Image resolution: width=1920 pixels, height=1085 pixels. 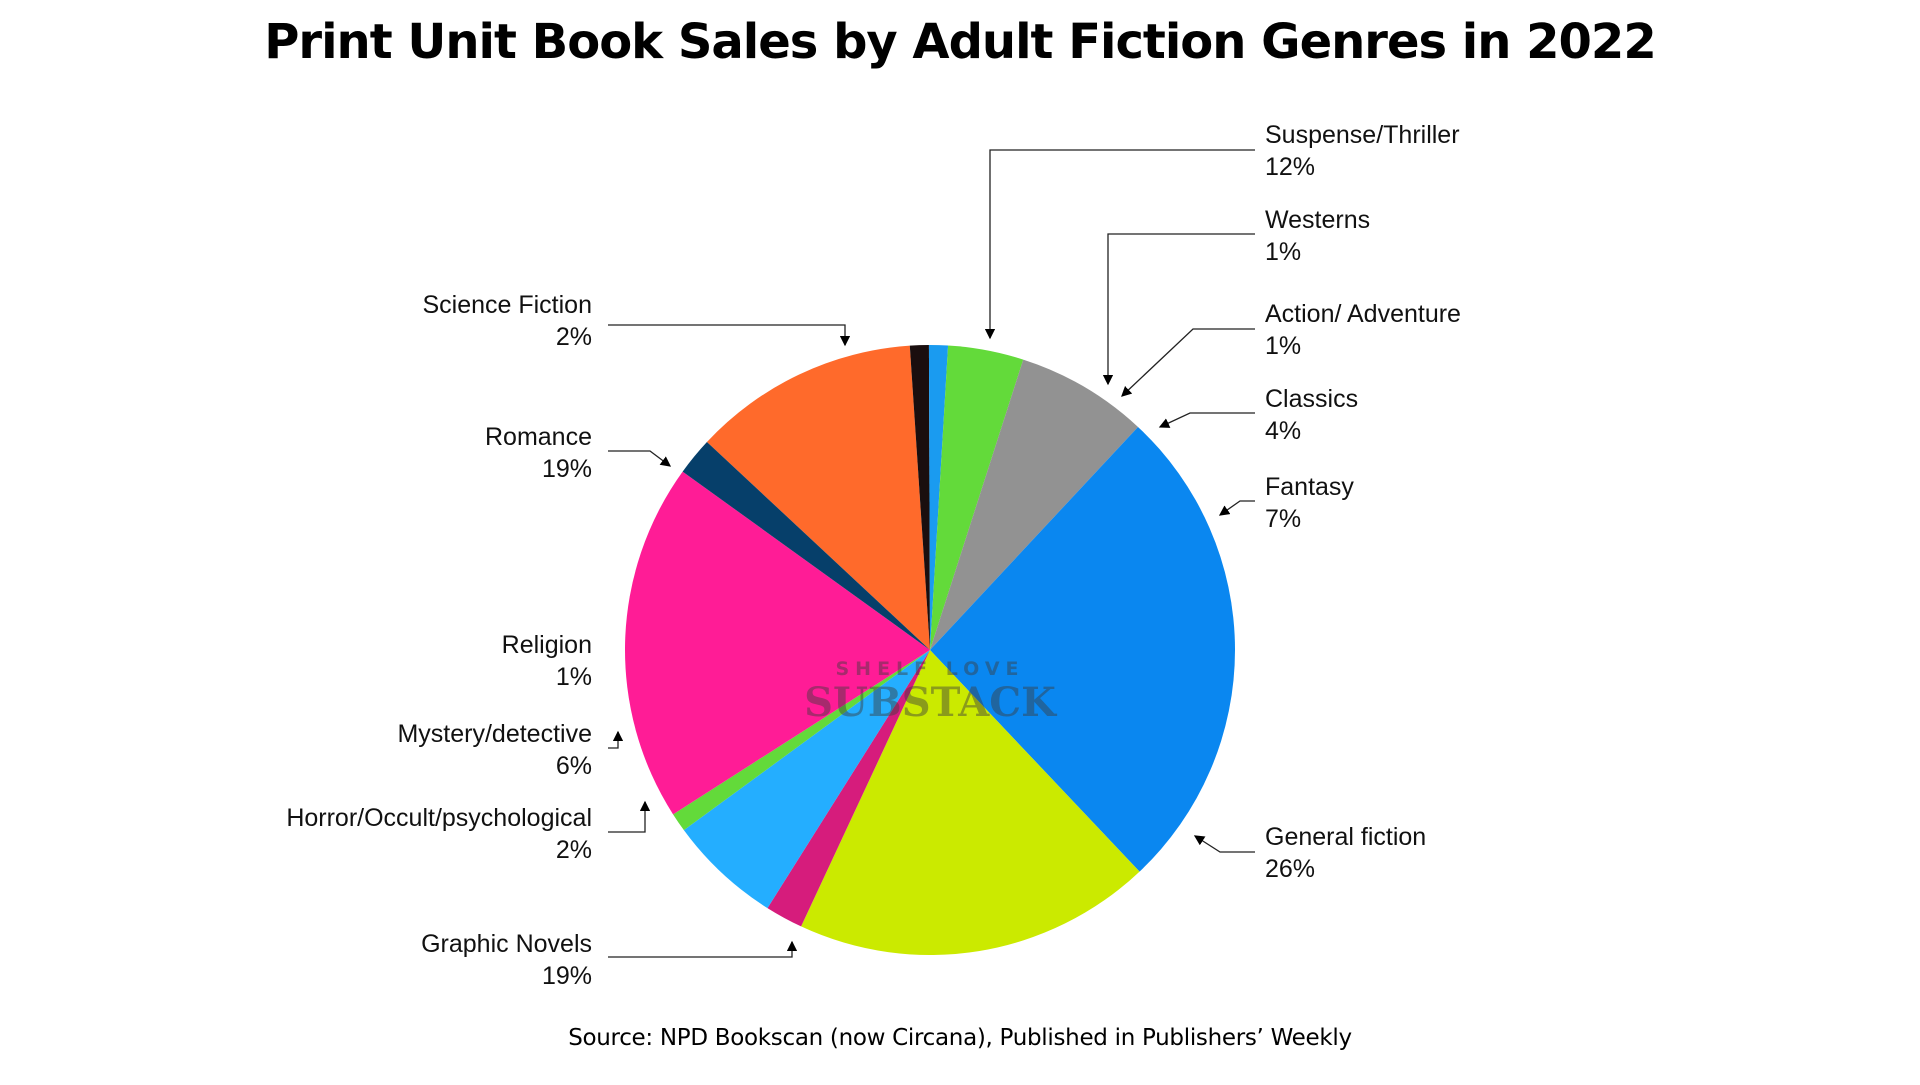 What do you see at coordinates (439, 818) in the screenshot?
I see `slice-label-name: Horror/Occult/psychological` at bounding box center [439, 818].